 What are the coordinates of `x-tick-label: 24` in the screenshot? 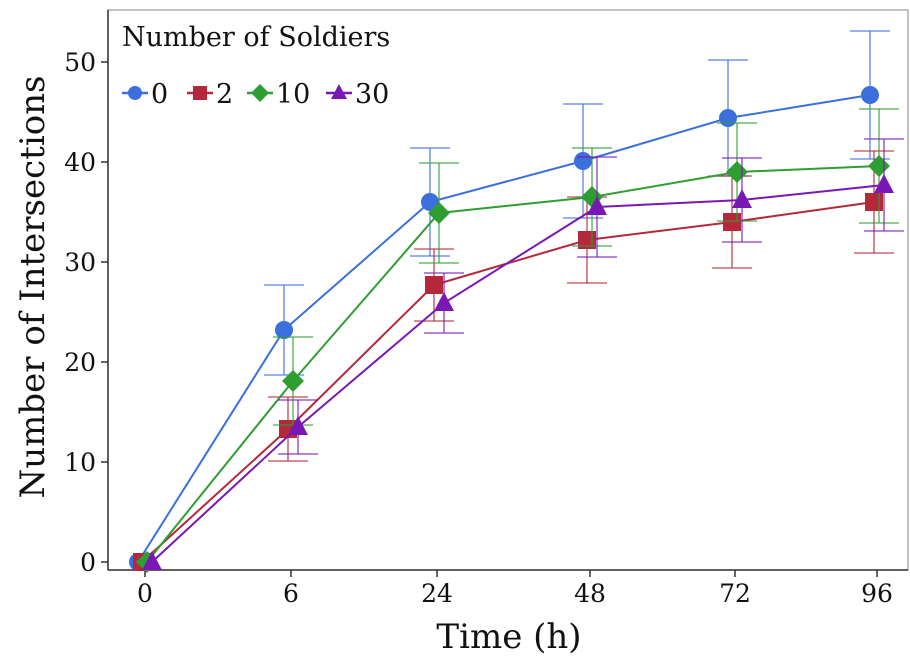 It's located at (437, 593).